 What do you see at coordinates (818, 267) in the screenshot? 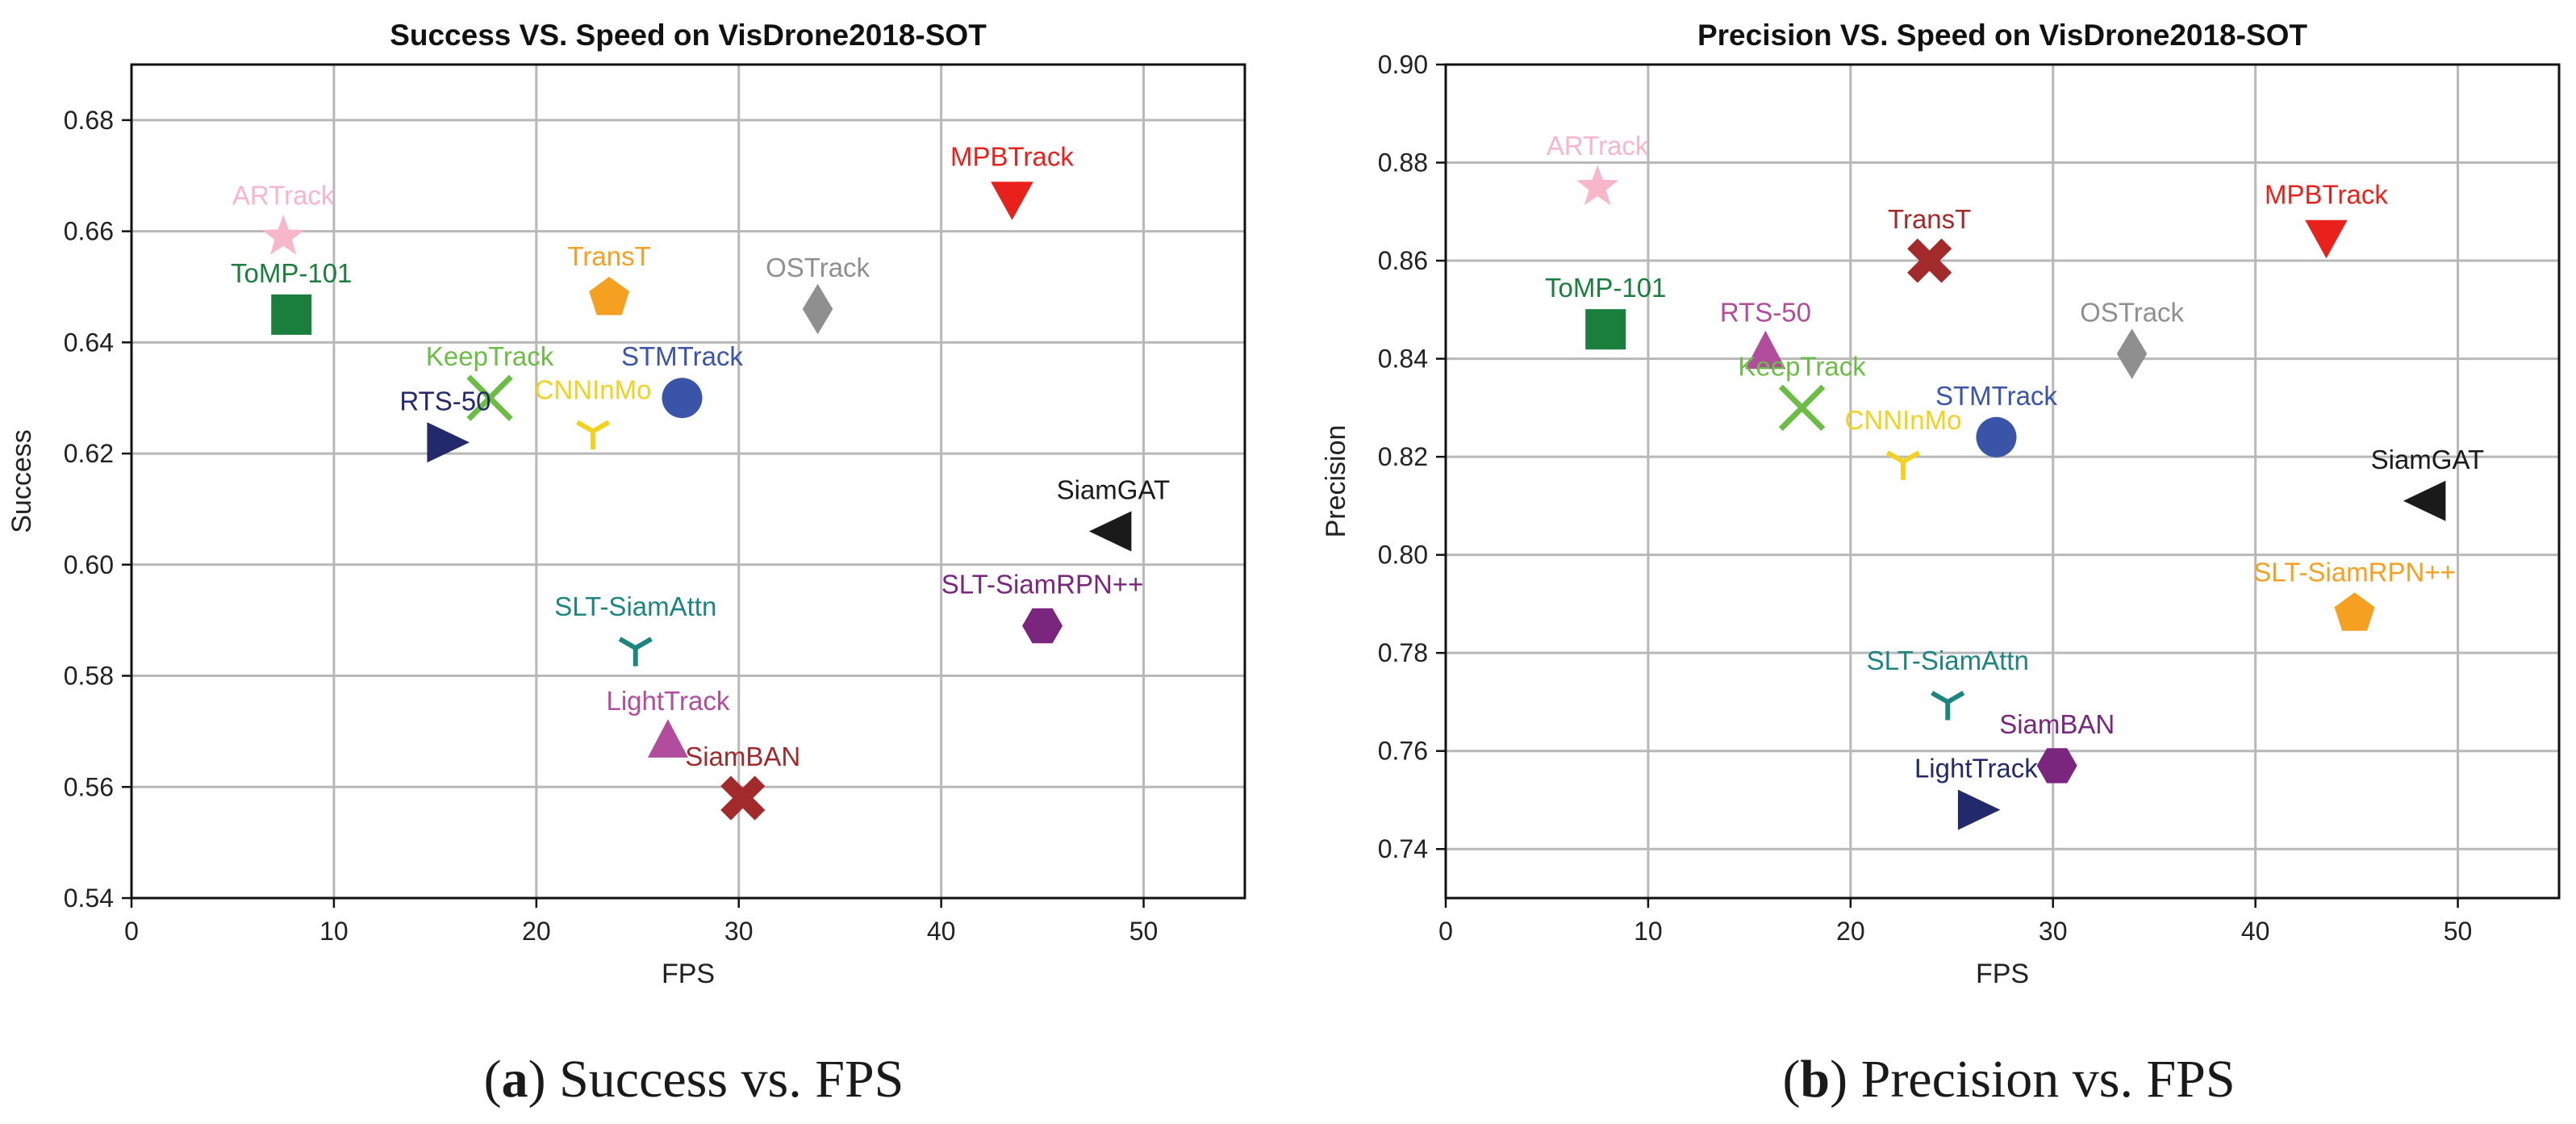
I see `a-label-ostrack: OSTrack` at bounding box center [818, 267].